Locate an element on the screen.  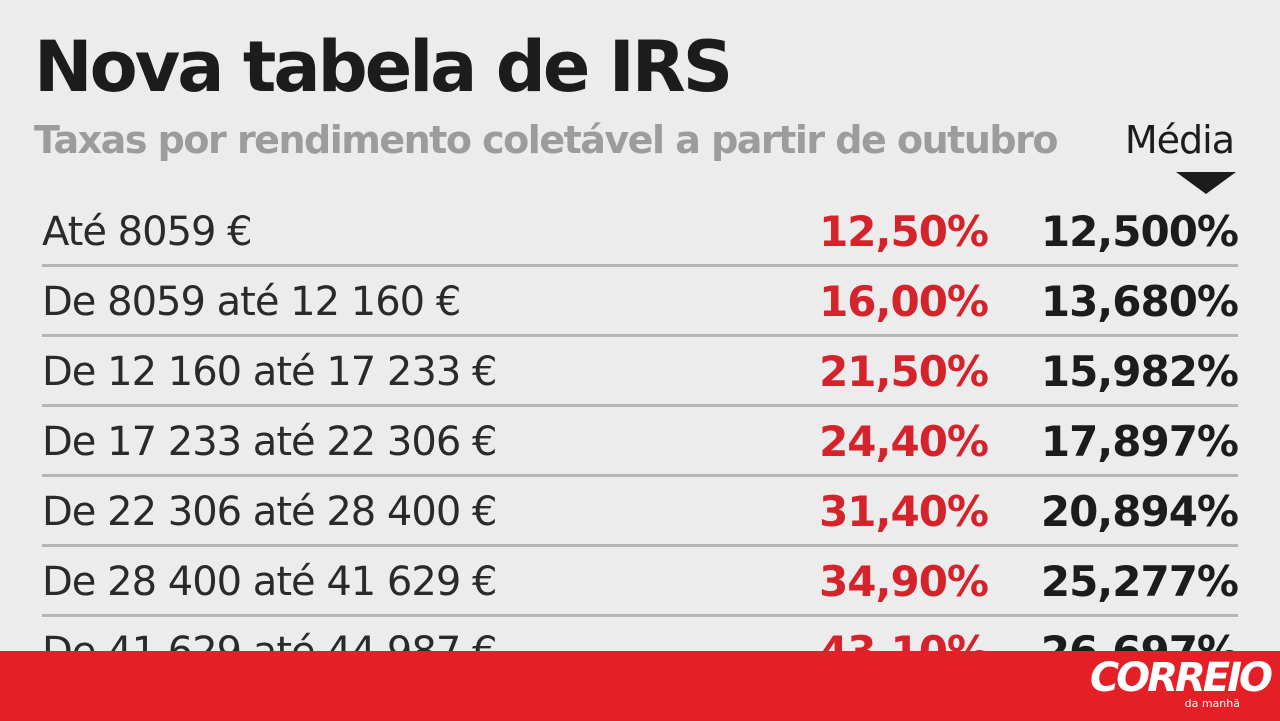
average-rate: 15,982% is located at coordinates (1139, 371).